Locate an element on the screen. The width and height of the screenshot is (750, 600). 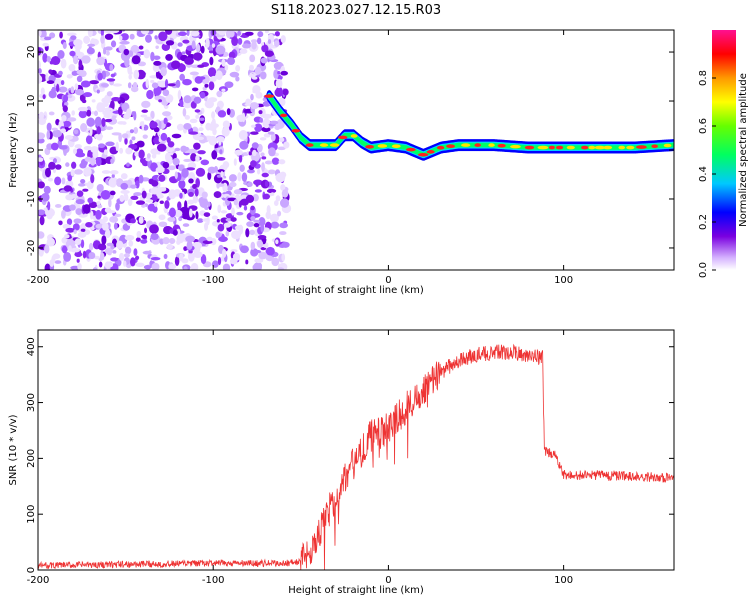
colorbar-tick-label: 0.4 is located at coordinates (703, 174).